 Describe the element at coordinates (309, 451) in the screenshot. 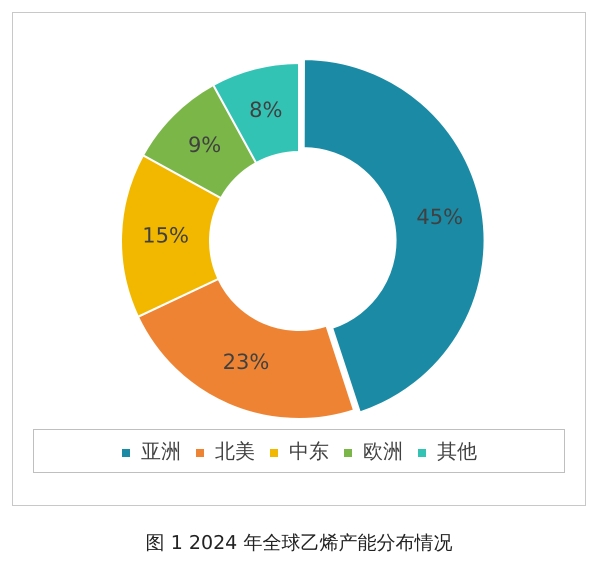

I see `legend-label: 中东` at that location.